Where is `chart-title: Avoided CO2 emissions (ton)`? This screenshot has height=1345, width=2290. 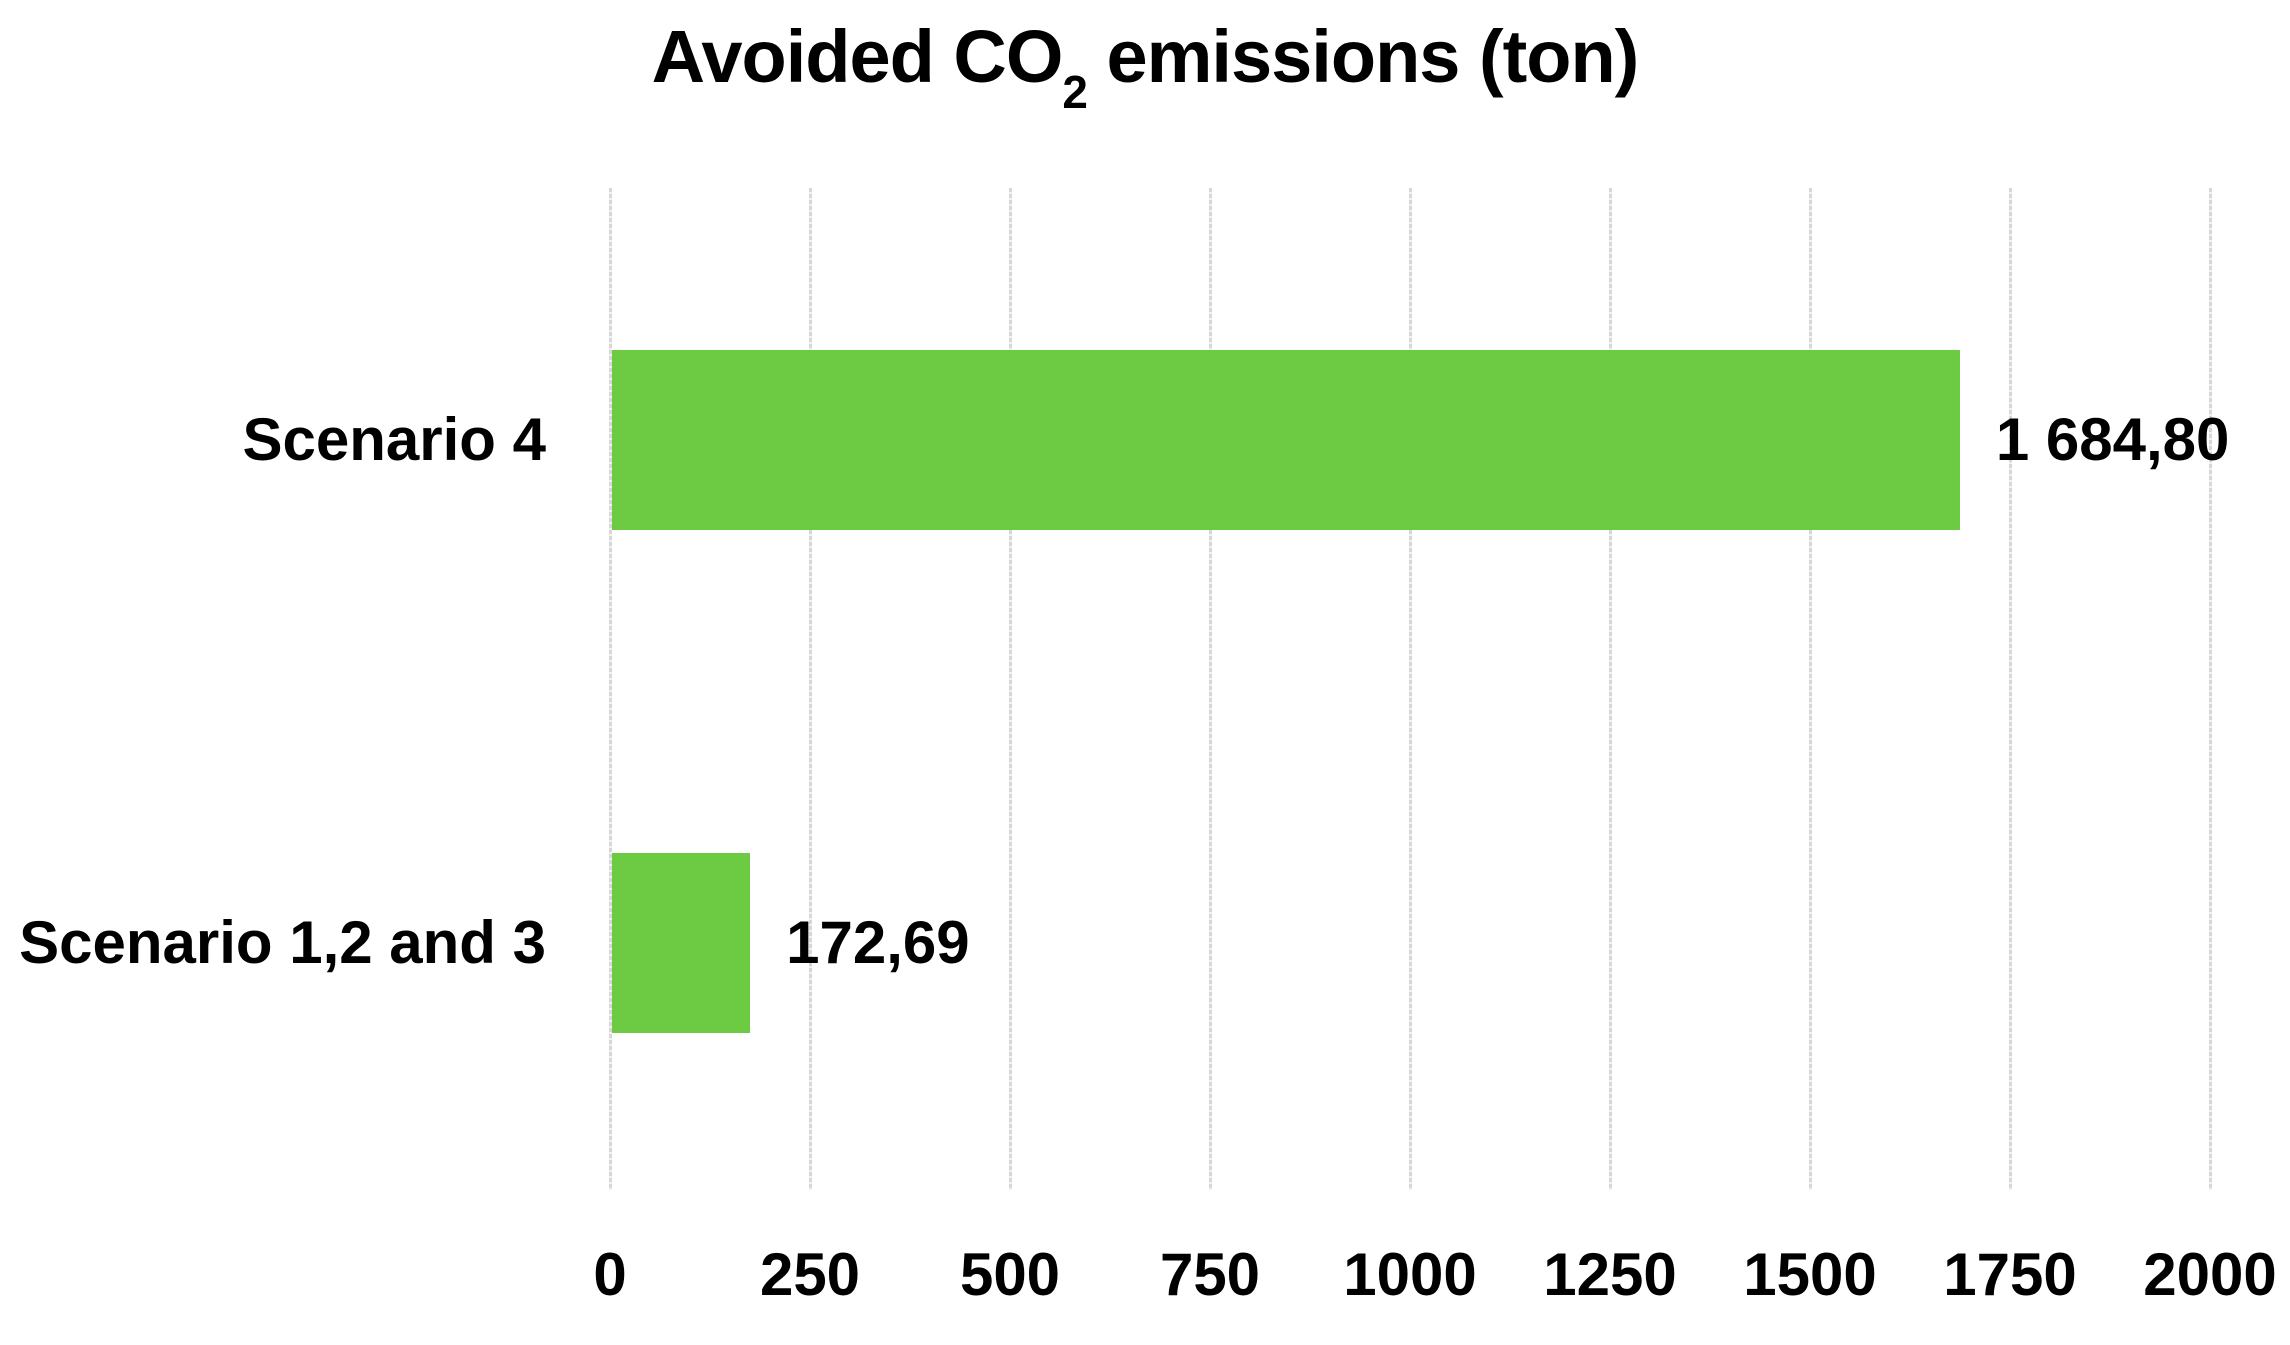 chart-title: Avoided CO2 emissions (ton) is located at coordinates (1145, 64).